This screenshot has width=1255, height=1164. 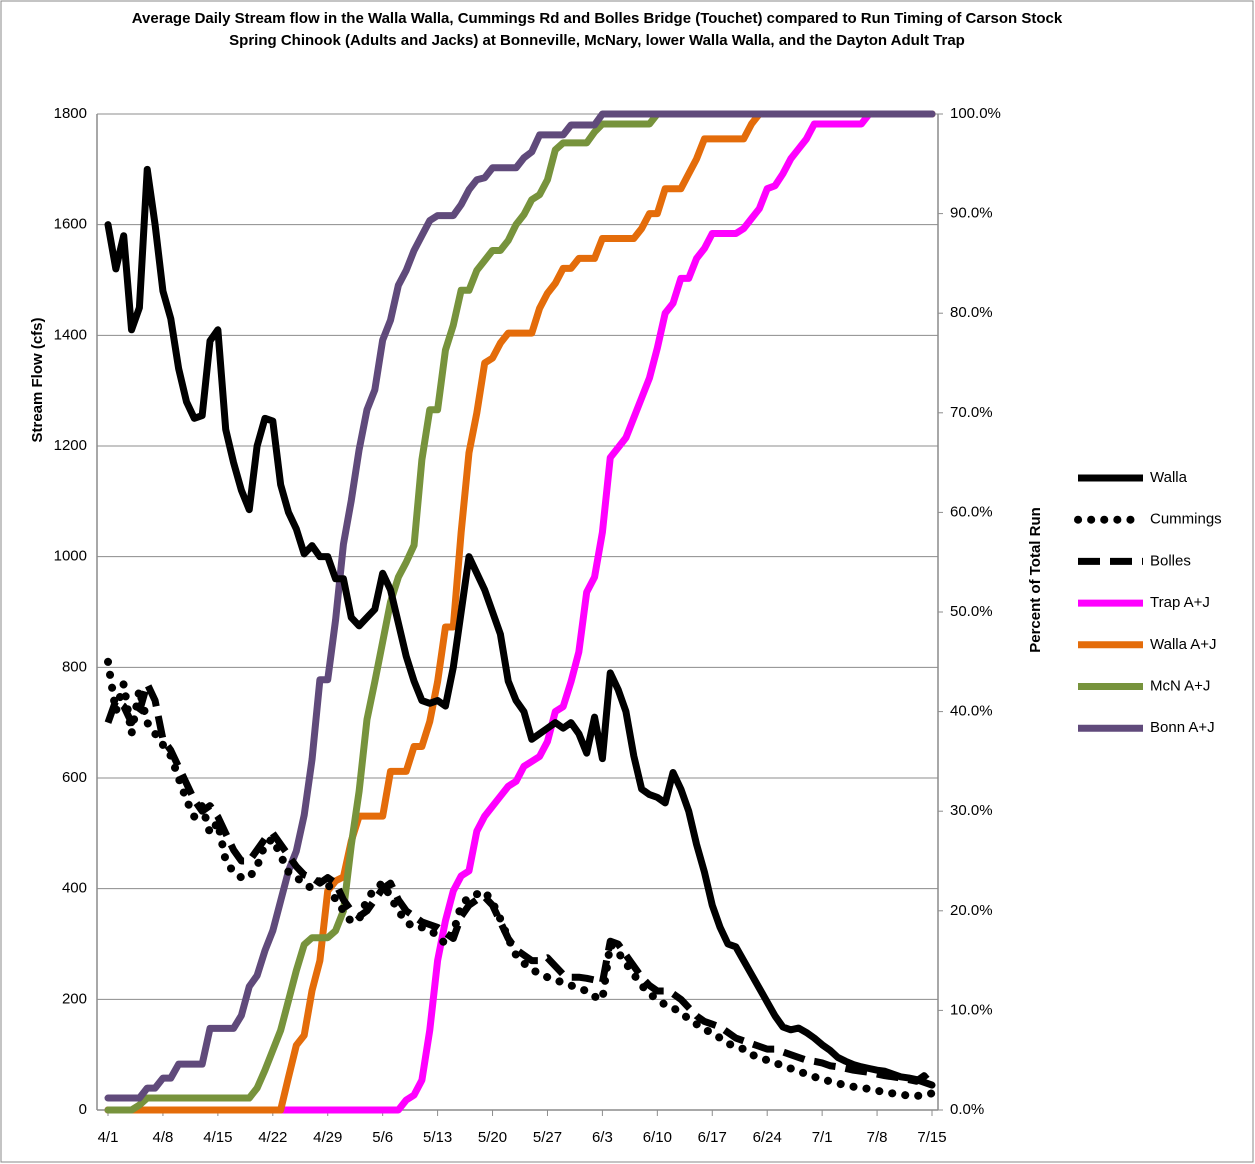 I want to click on x-tick-label: 4/8, so click(x=163, y=1137).